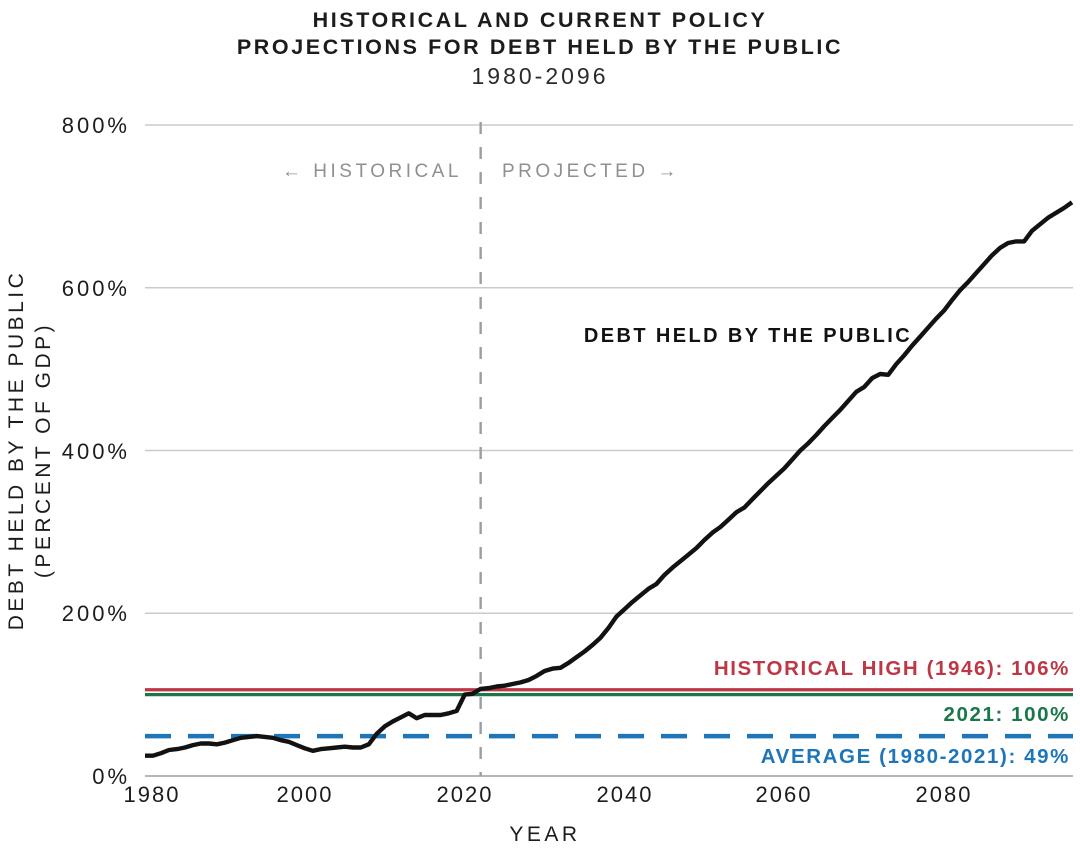  What do you see at coordinates (540, 76) in the screenshot?
I see `chart-subtitle: 1980-2096` at bounding box center [540, 76].